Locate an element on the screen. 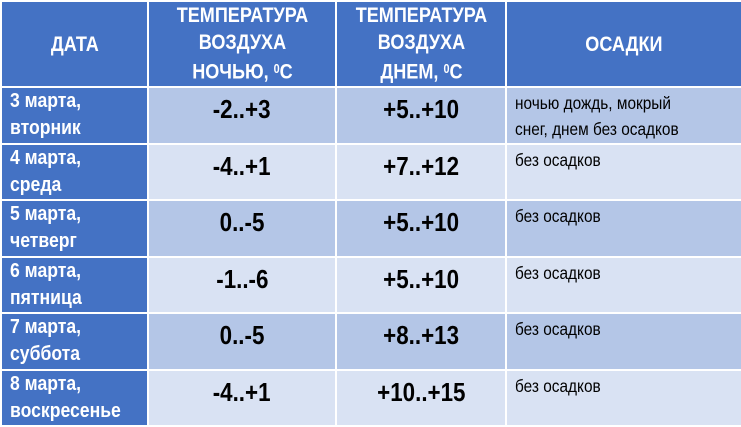  date-cell: 3 марта, вторник is located at coordinates (74, 115).